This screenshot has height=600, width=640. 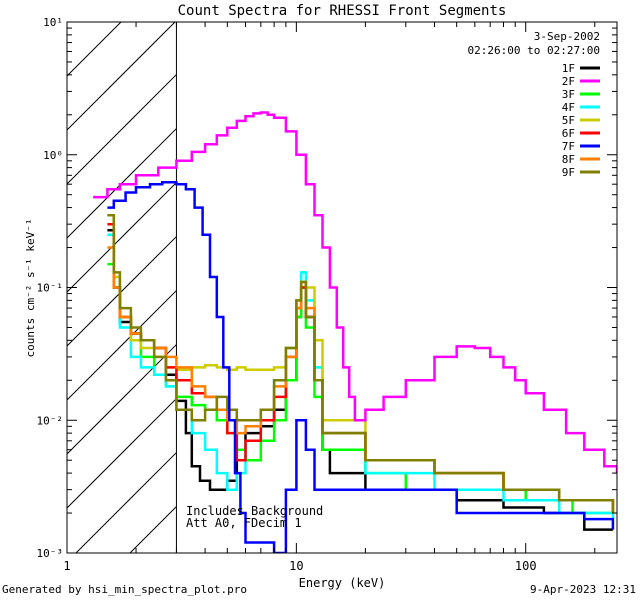 I want to click on footer-generated-by: Generated by hsi_min_spectra_plot.pro, so click(x=125, y=589).